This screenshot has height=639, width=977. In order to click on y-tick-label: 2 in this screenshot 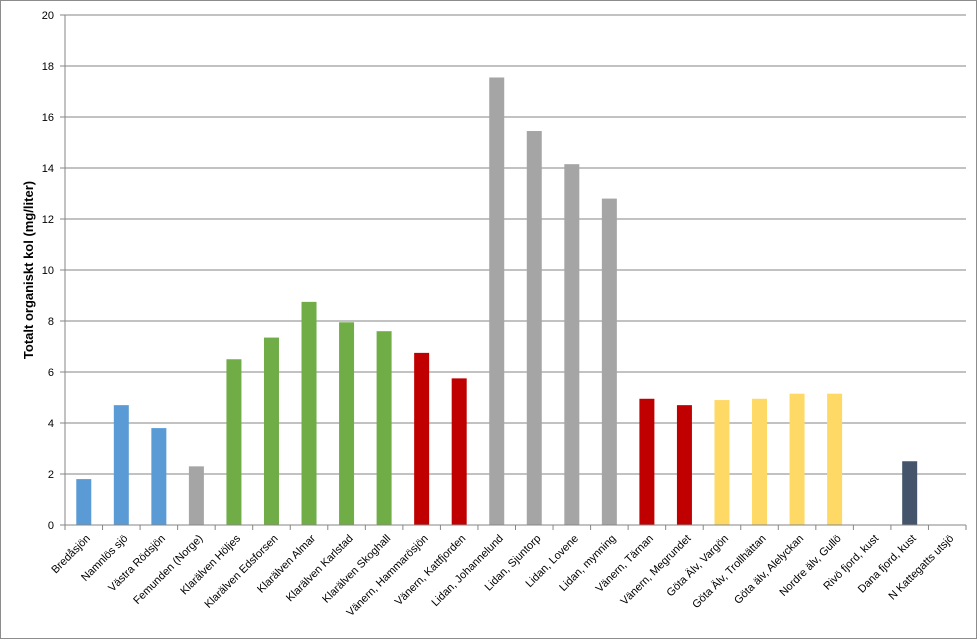, I will do `click(51, 475)`.